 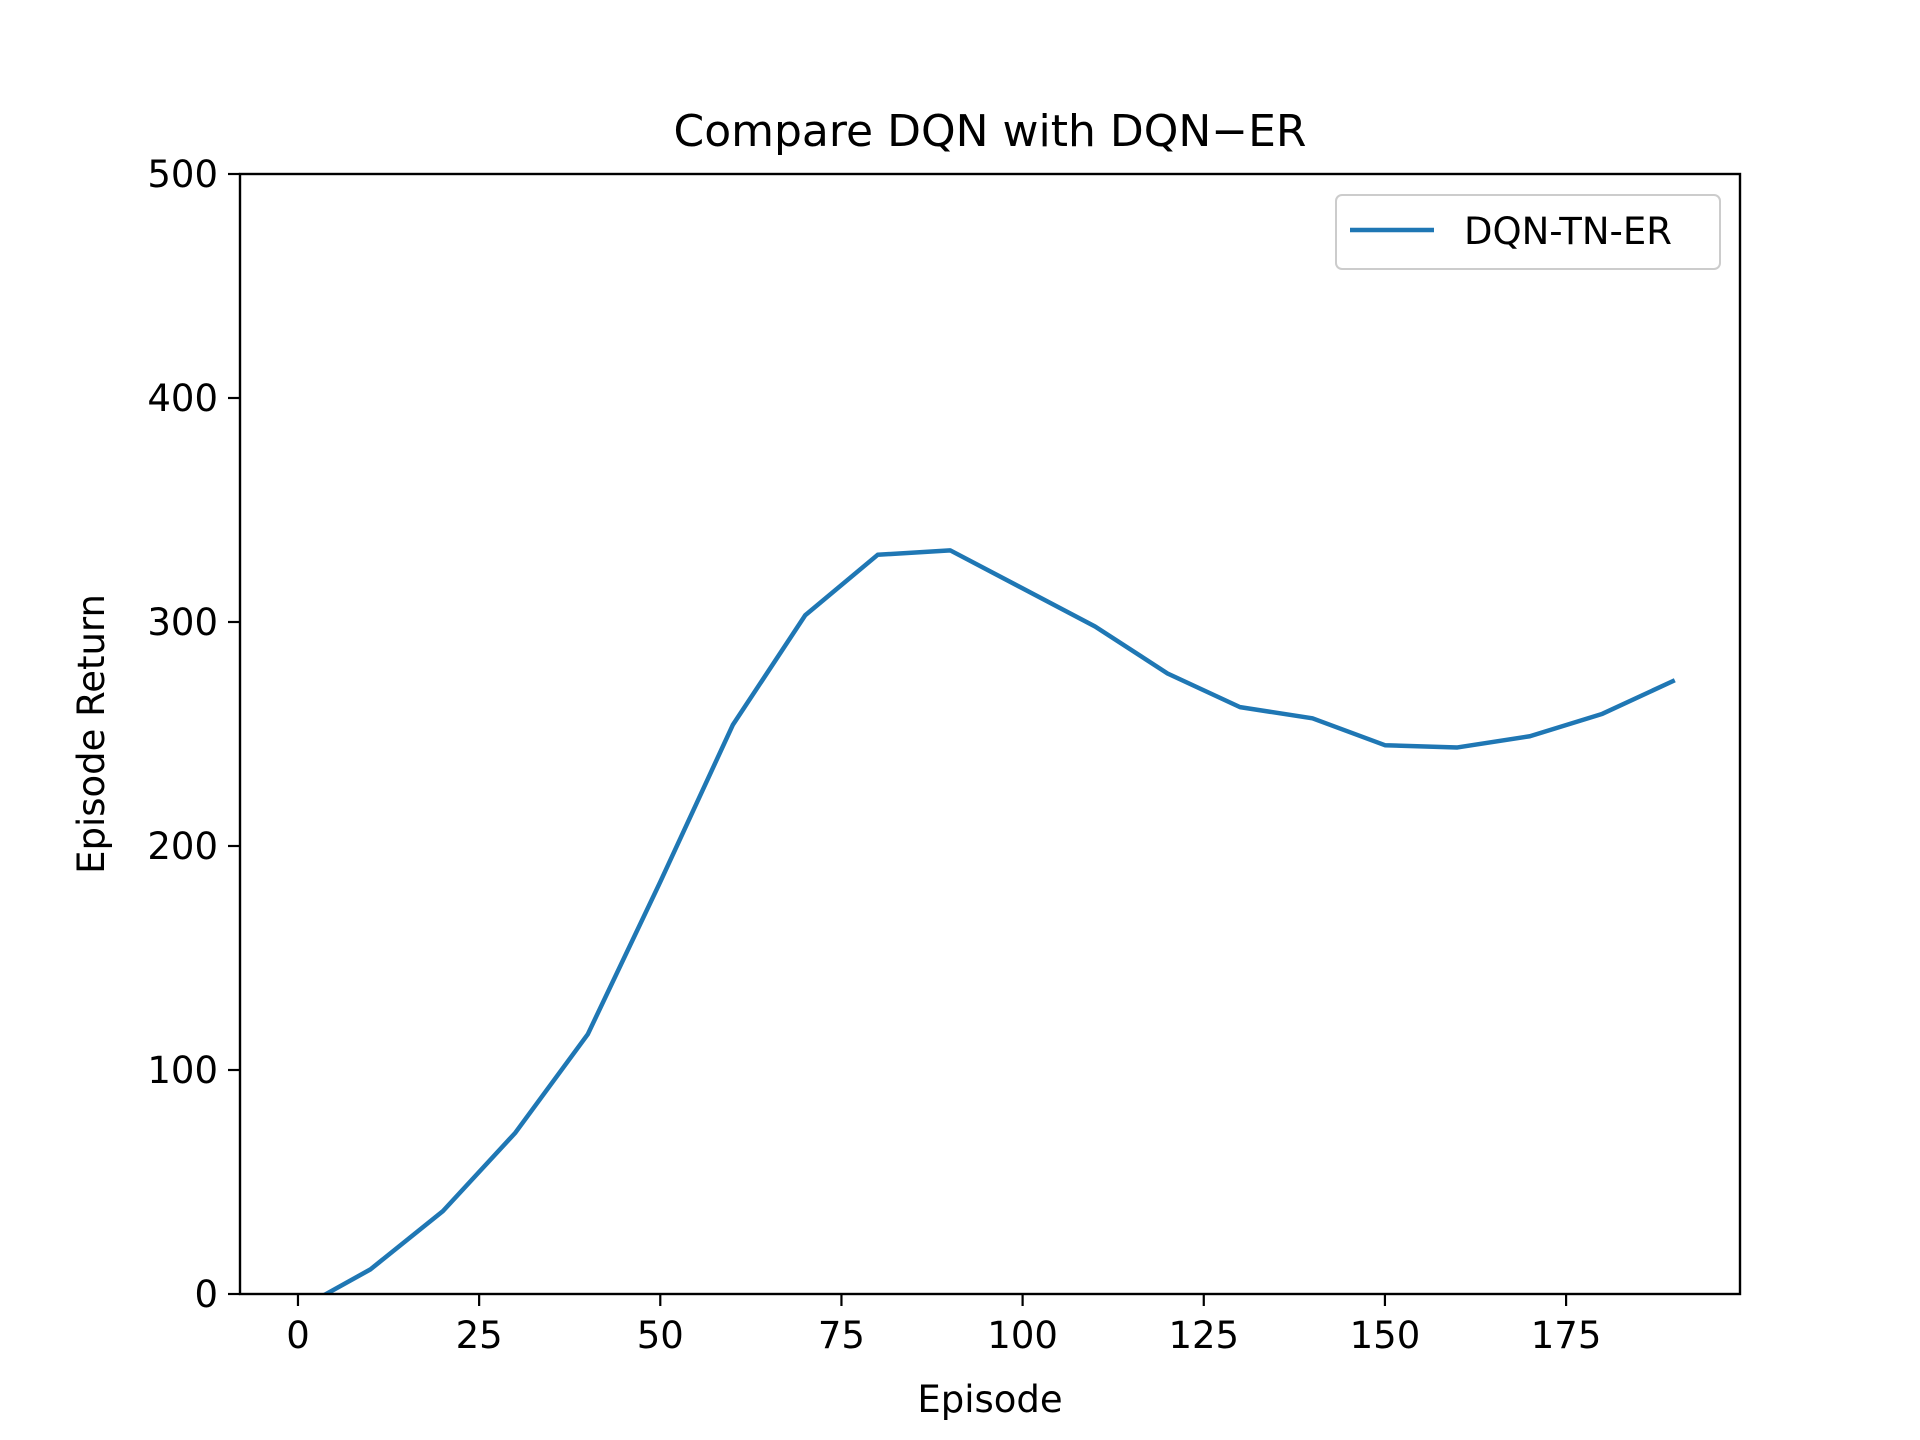 What do you see at coordinates (1568, 231) in the screenshot?
I see `legend-label: DQN-TN-ER` at bounding box center [1568, 231].